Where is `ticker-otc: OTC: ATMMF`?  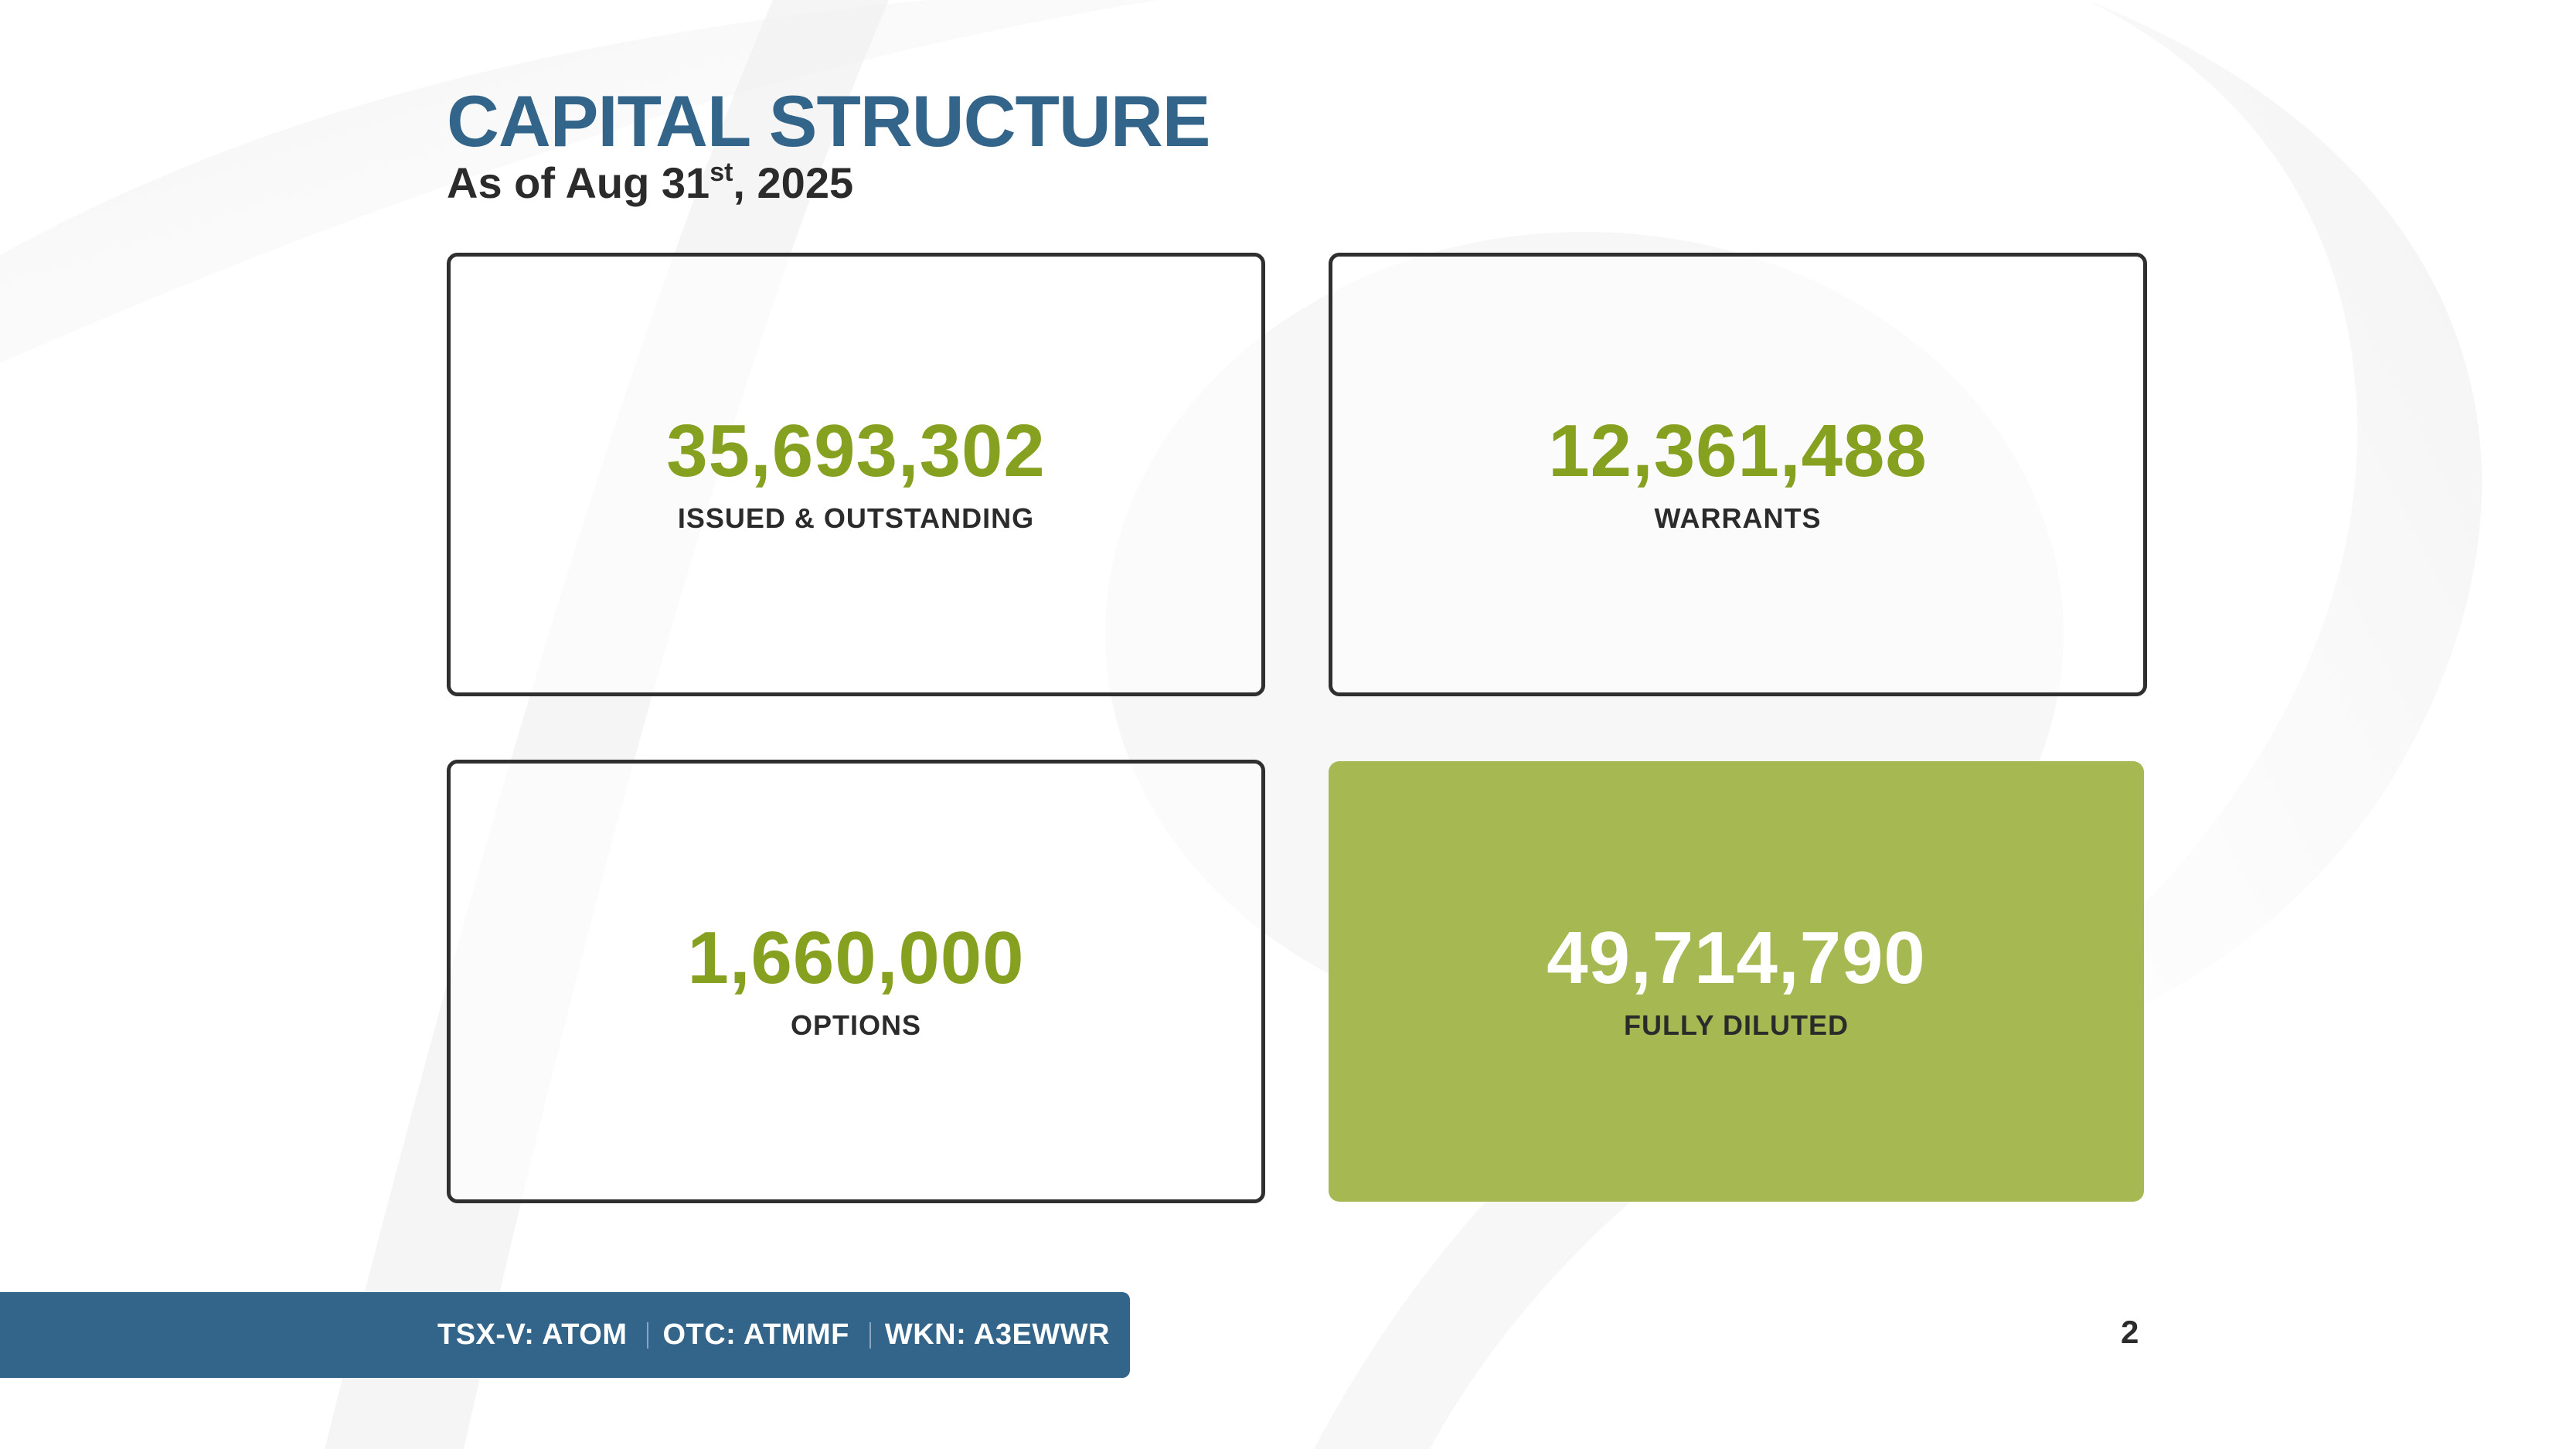
ticker-otc: OTC: ATMMF is located at coordinates (755, 1334).